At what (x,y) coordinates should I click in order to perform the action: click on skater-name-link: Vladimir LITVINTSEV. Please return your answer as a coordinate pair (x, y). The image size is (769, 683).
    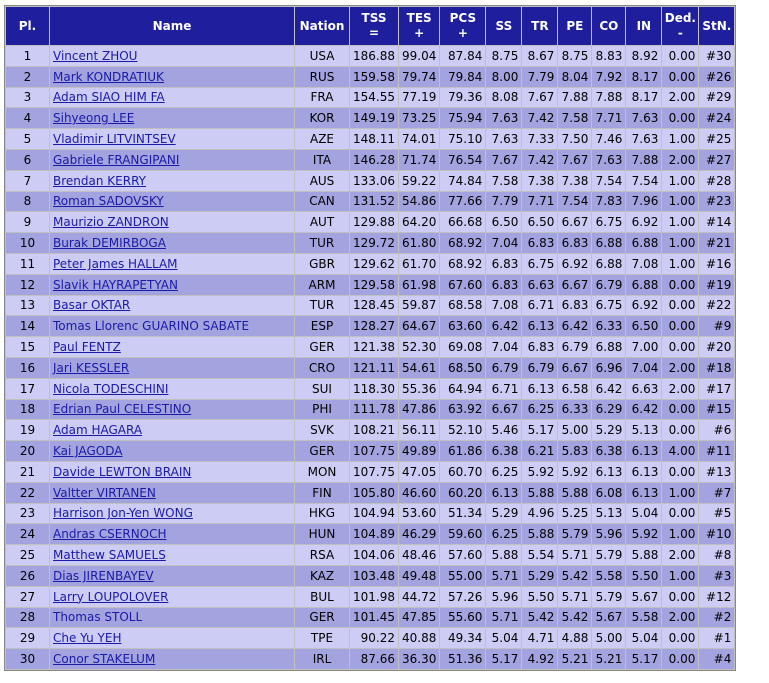
    Looking at the image, I should click on (114, 139).